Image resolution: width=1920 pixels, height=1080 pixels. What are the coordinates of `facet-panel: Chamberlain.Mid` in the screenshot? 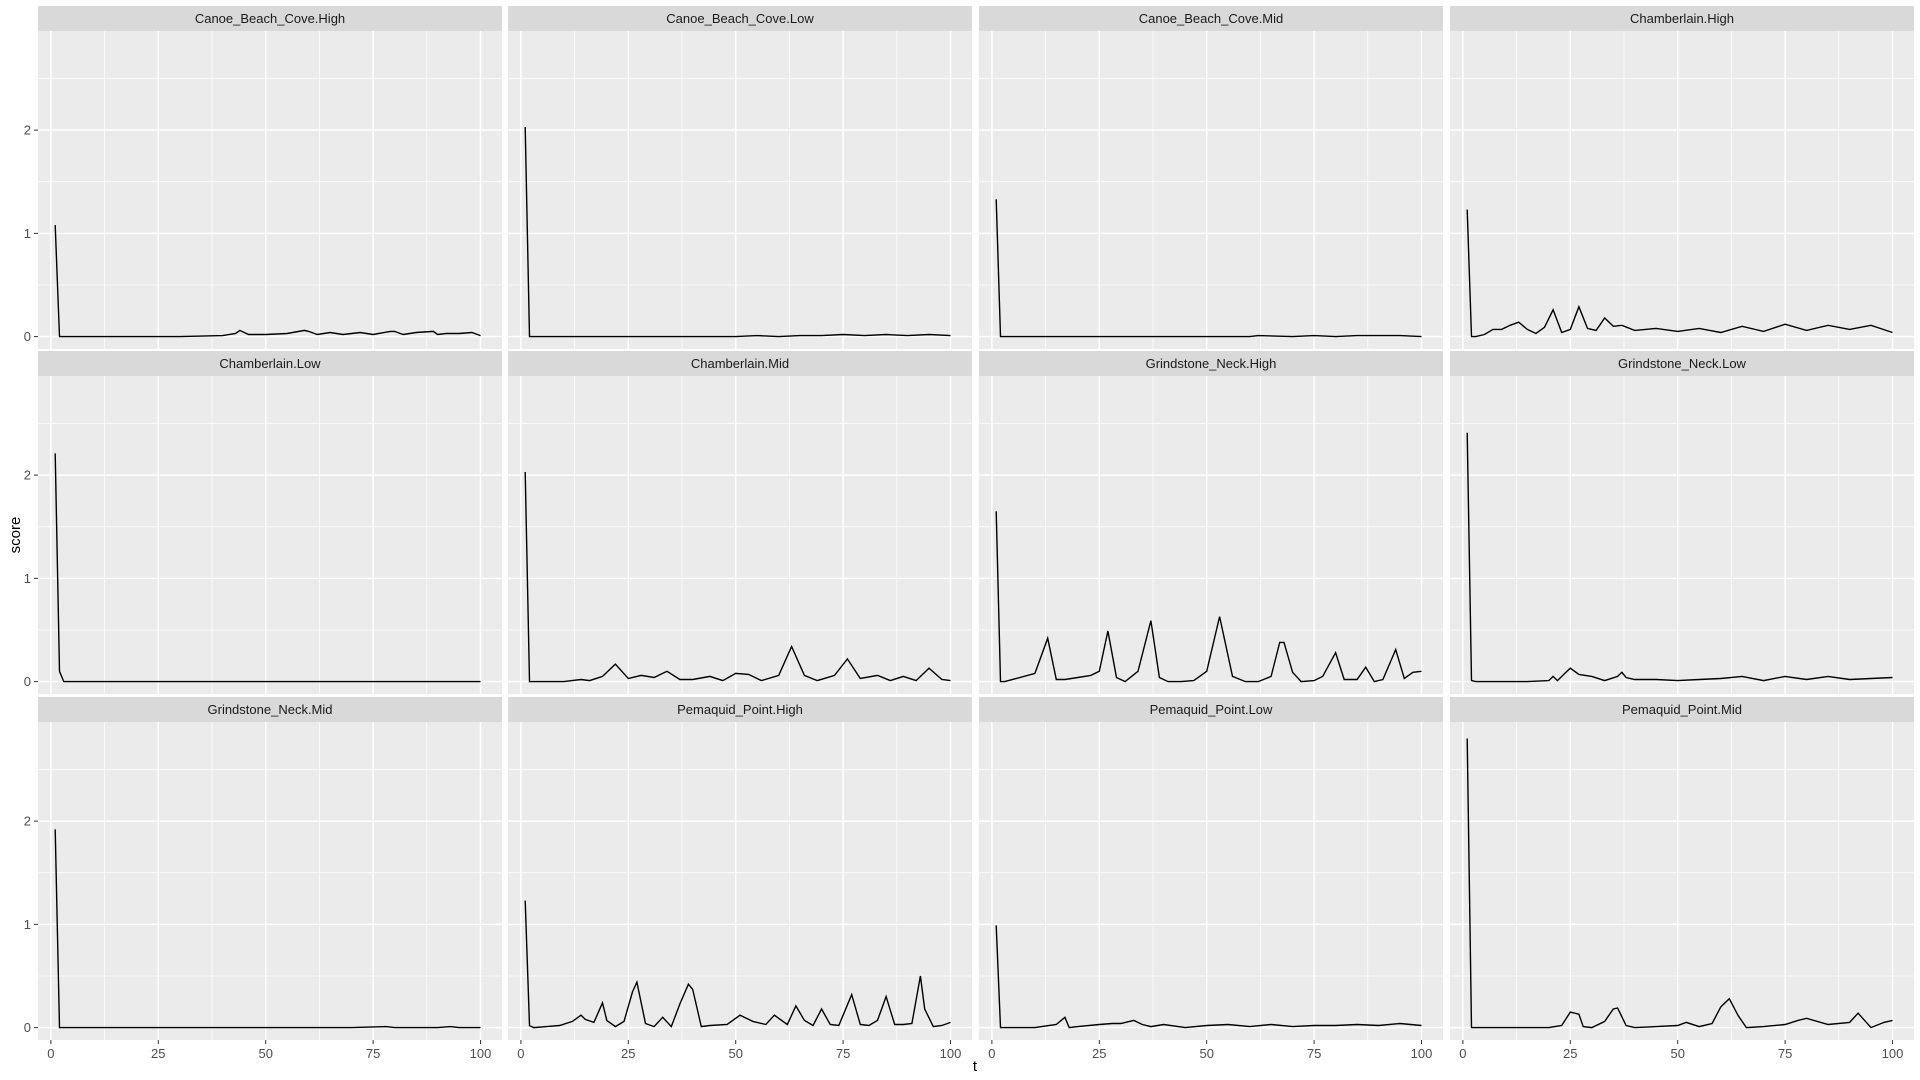 It's located at (740, 522).